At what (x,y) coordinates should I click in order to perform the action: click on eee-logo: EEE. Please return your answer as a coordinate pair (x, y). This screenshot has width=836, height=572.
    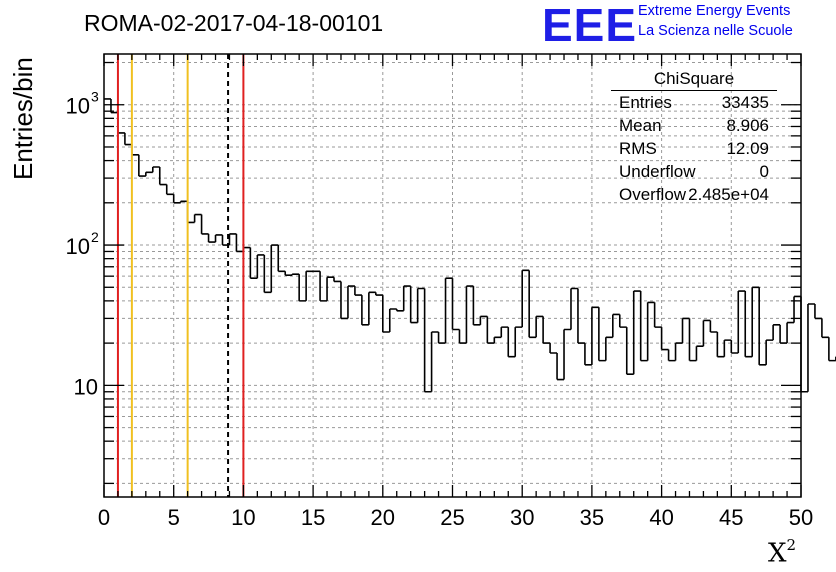
    Looking at the image, I should click on (590, 25).